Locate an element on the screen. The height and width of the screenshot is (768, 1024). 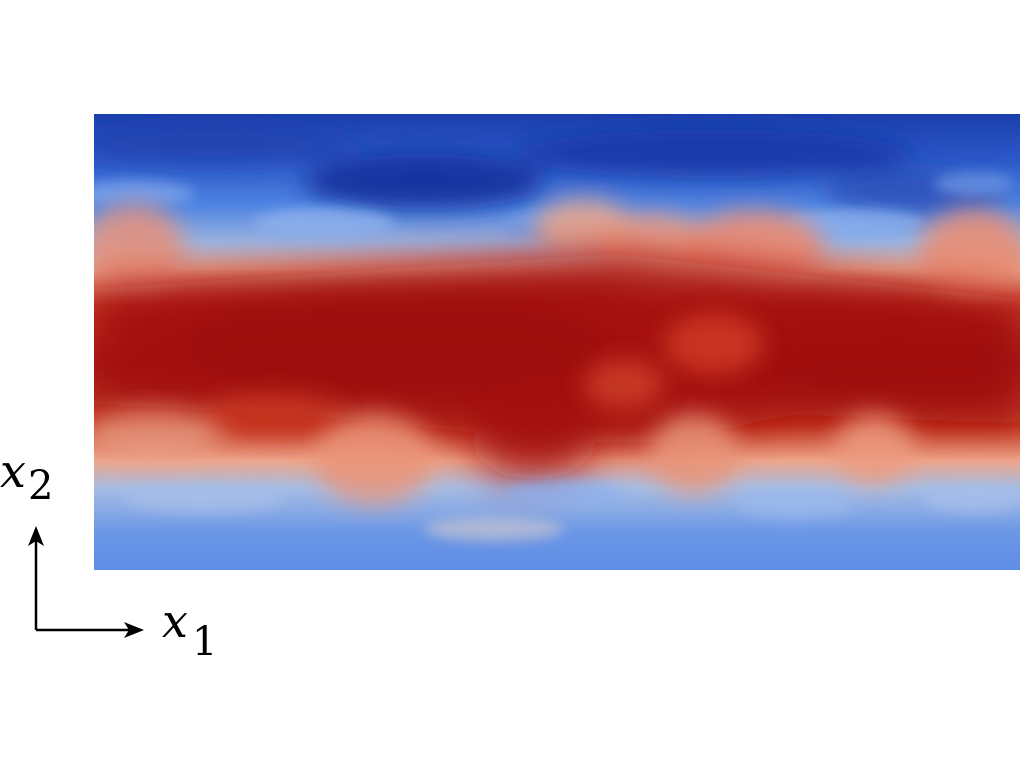
x2-axis-label: x2 is located at coordinates (26, 477).